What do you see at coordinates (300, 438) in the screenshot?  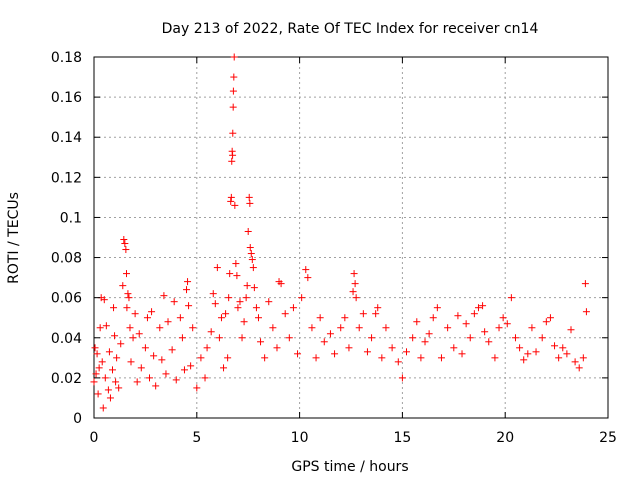 I see `x-tick-label: 10` at bounding box center [300, 438].